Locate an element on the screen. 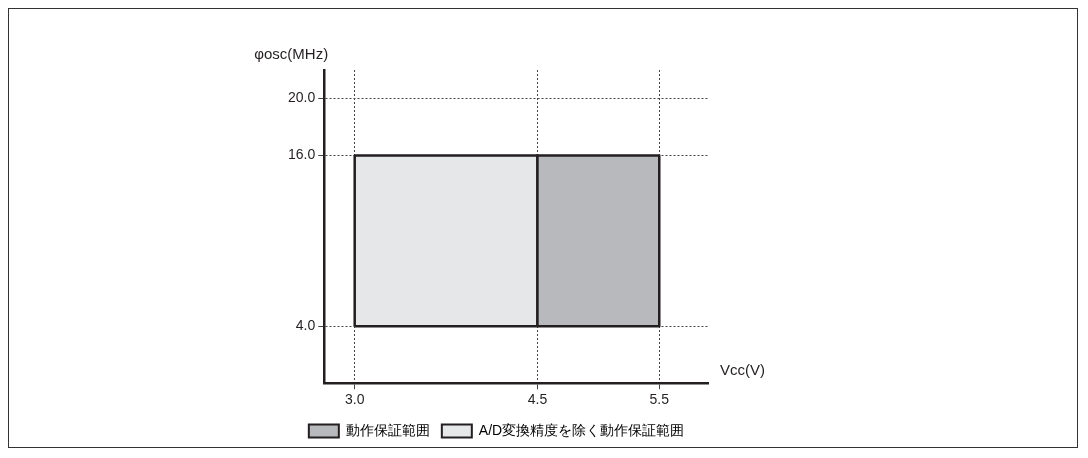  y-tick-label: 4.0 is located at coordinates (305, 325).